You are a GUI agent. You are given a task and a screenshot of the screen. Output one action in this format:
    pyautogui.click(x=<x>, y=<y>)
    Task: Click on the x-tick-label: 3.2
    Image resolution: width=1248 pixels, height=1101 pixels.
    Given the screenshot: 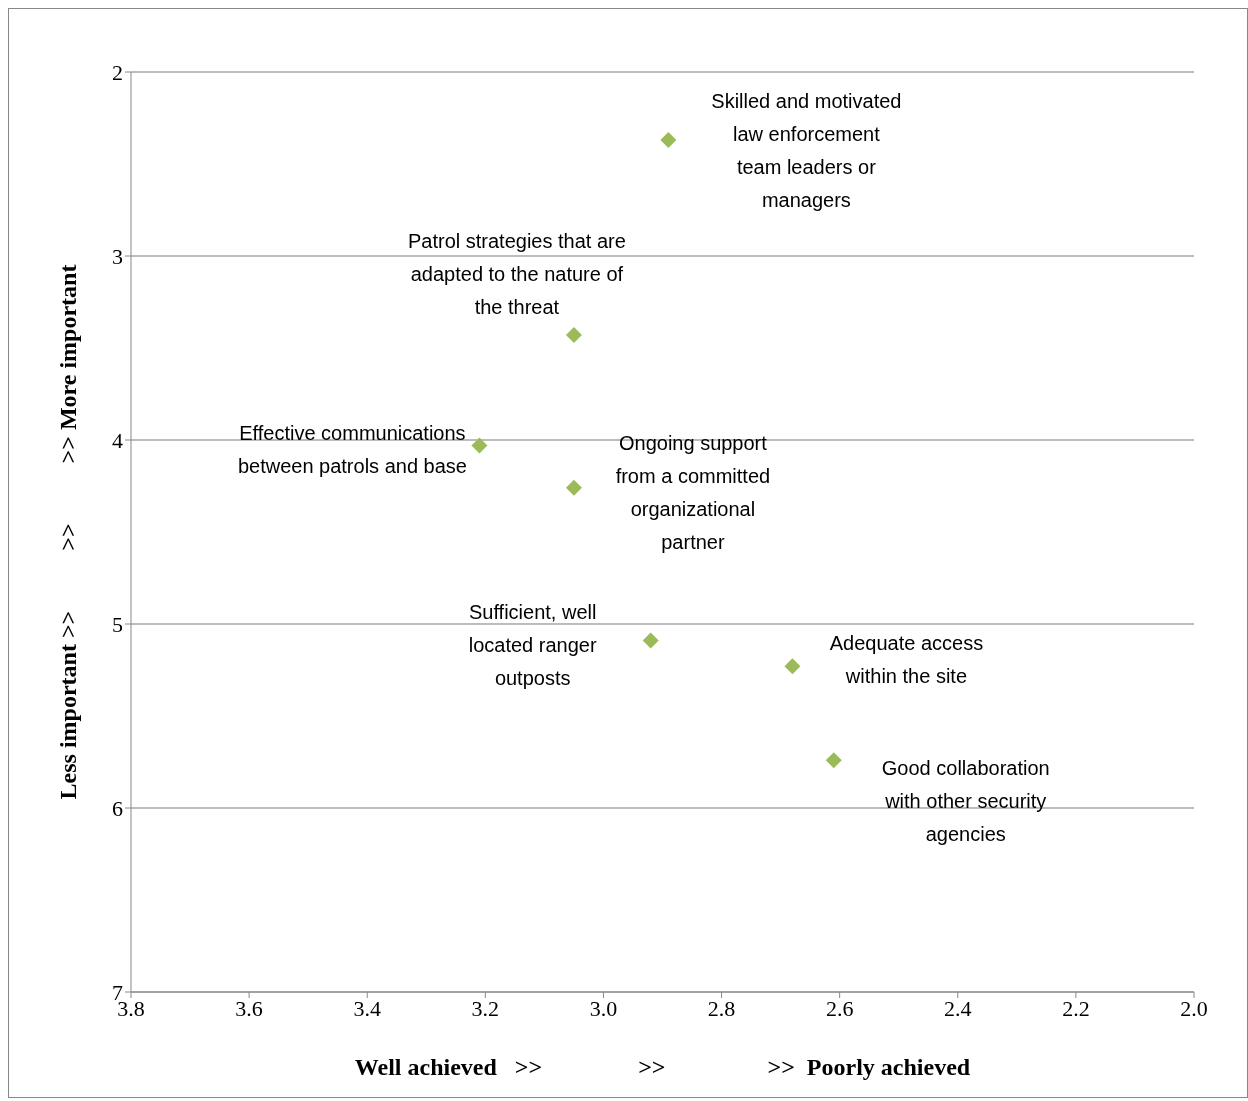 What is the action you would take?
    pyautogui.click(x=485, y=1008)
    